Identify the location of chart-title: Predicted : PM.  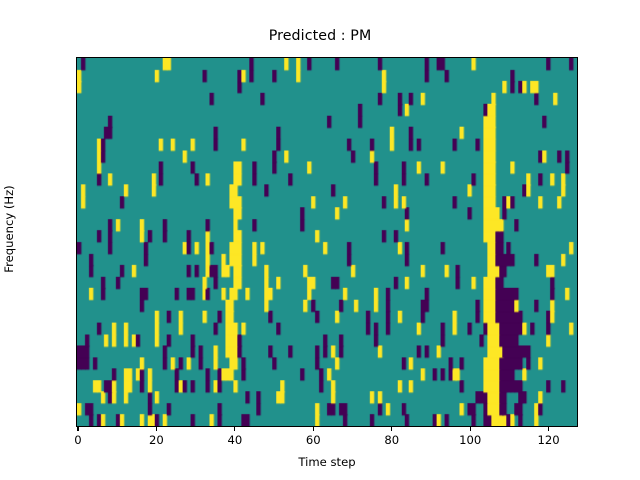
(320, 36).